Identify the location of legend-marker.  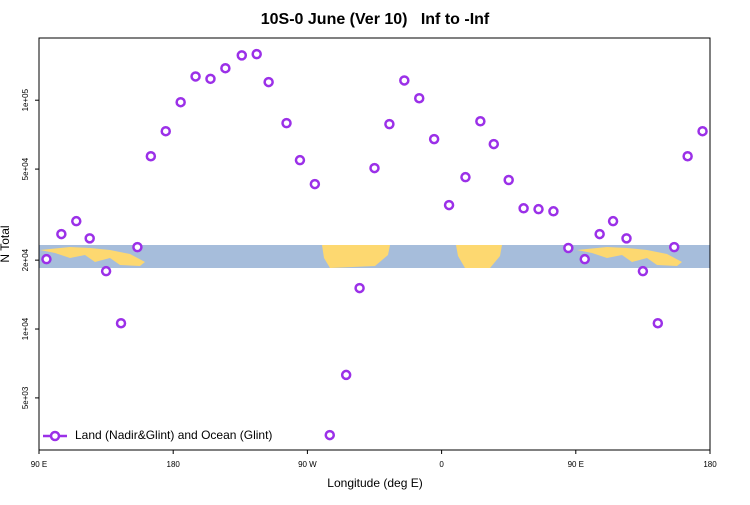
(55, 436).